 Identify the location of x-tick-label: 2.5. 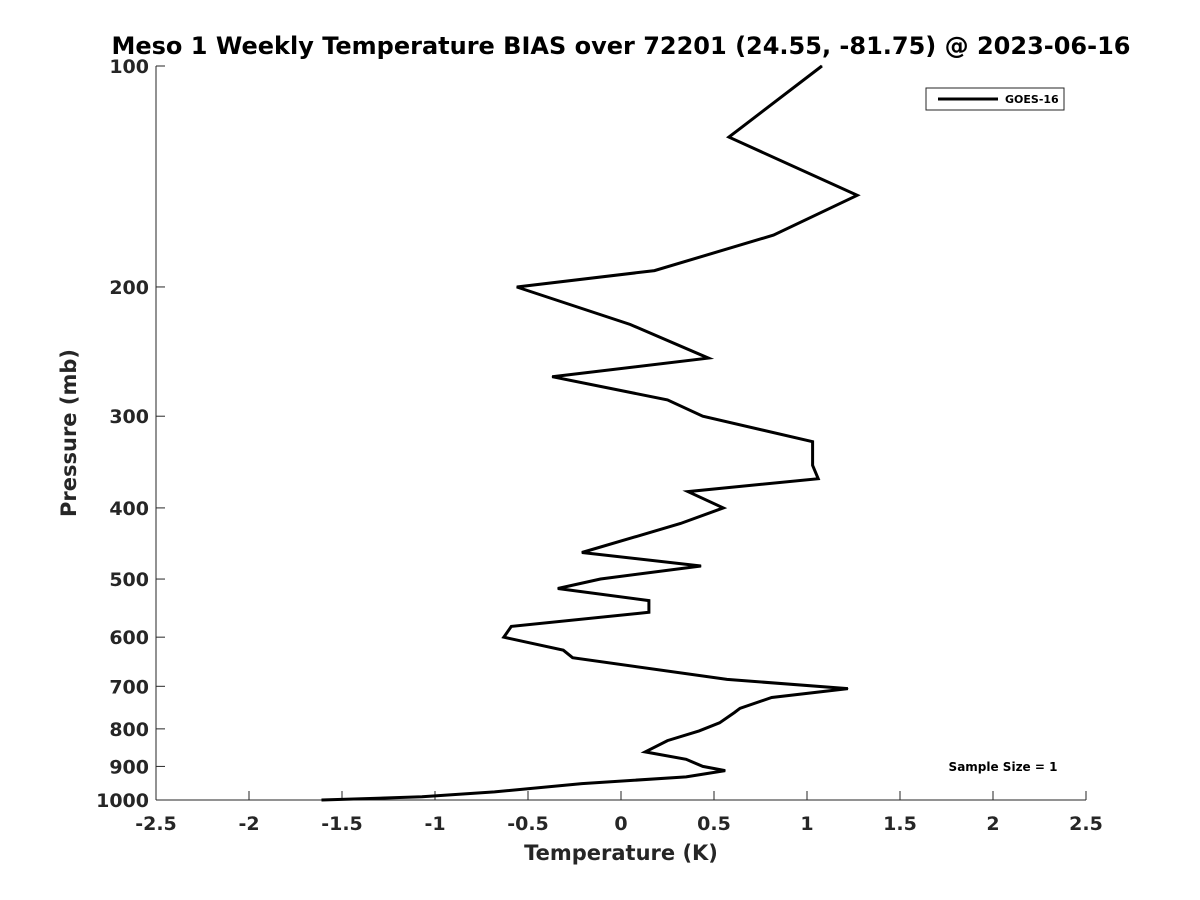
(1086, 824).